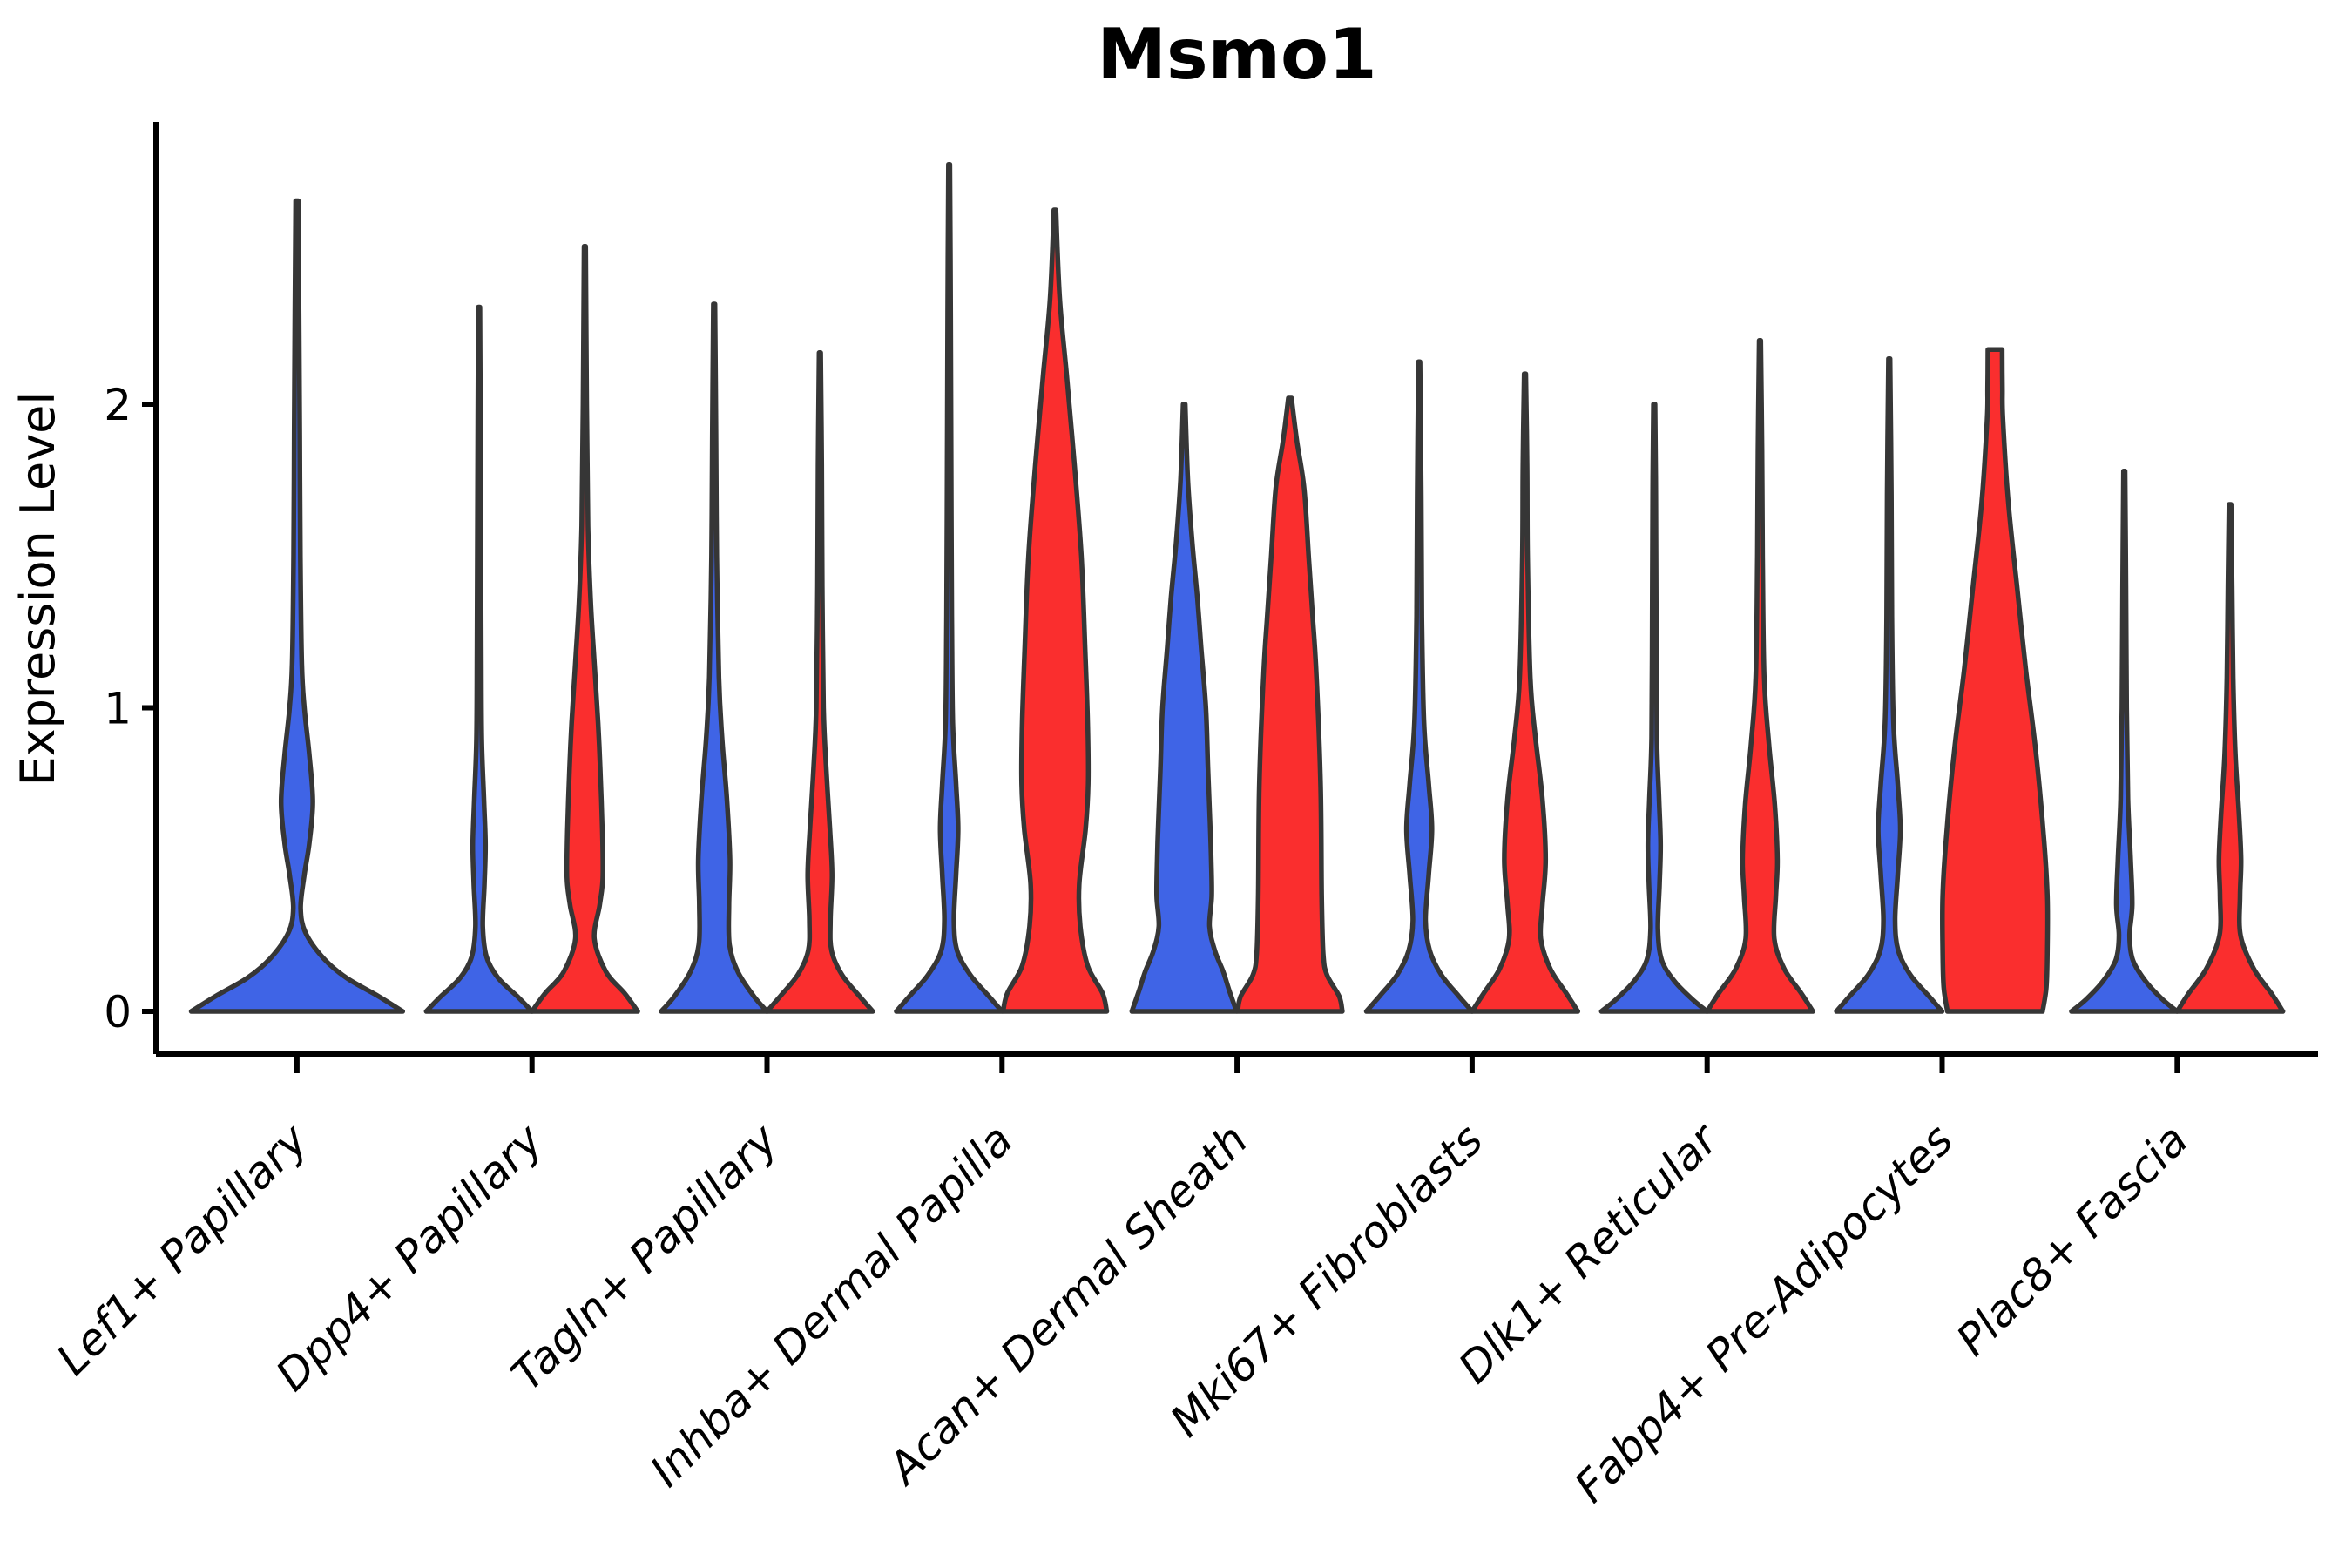  Describe the element at coordinates (1759, 676) in the screenshot. I see `violin-dlk1-reticular-red` at that location.